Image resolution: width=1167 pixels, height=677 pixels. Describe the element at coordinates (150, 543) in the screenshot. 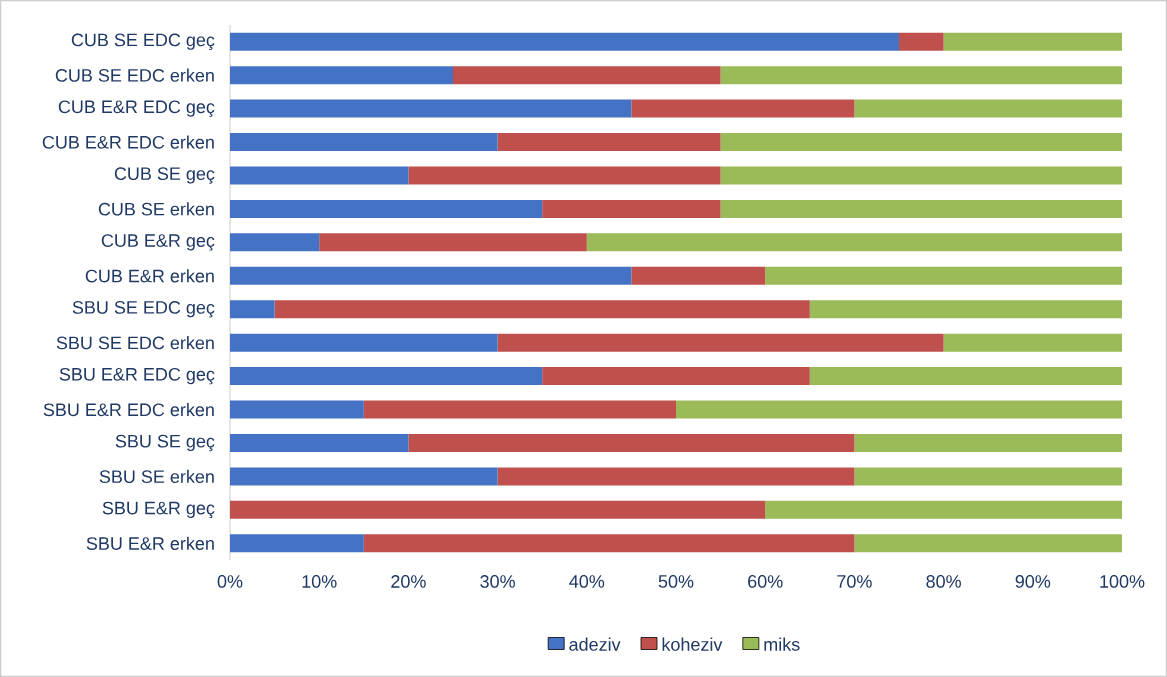

I see `y-tick-label: SBU E&R erken` at that location.